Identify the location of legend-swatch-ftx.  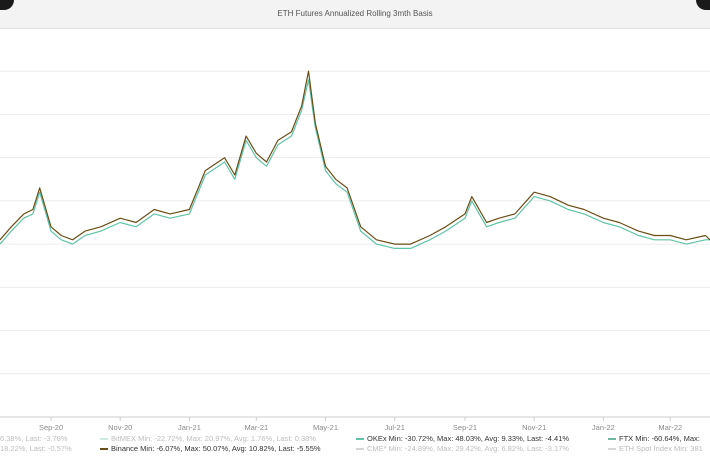
(612, 439).